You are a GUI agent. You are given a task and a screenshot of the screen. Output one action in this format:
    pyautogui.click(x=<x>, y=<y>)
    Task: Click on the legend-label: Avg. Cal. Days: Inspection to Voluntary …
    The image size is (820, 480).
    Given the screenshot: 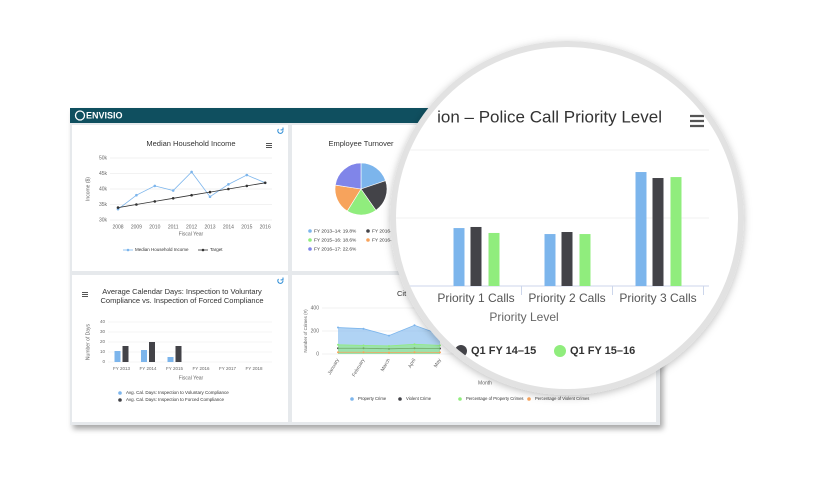 What is the action you would take?
    pyautogui.click(x=177, y=392)
    